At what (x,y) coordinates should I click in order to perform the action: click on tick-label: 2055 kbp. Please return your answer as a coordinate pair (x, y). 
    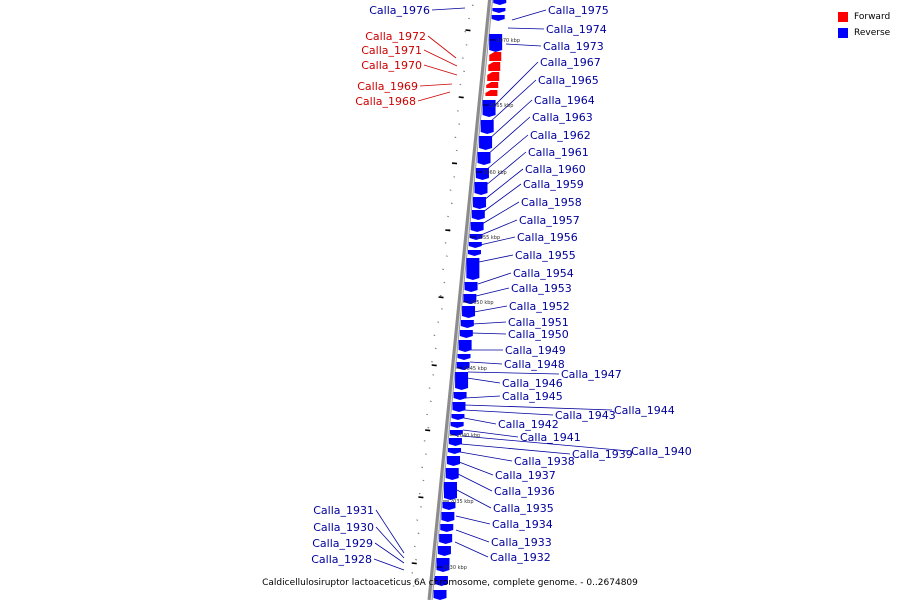
    Looking at the image, I should click on (489, 238).